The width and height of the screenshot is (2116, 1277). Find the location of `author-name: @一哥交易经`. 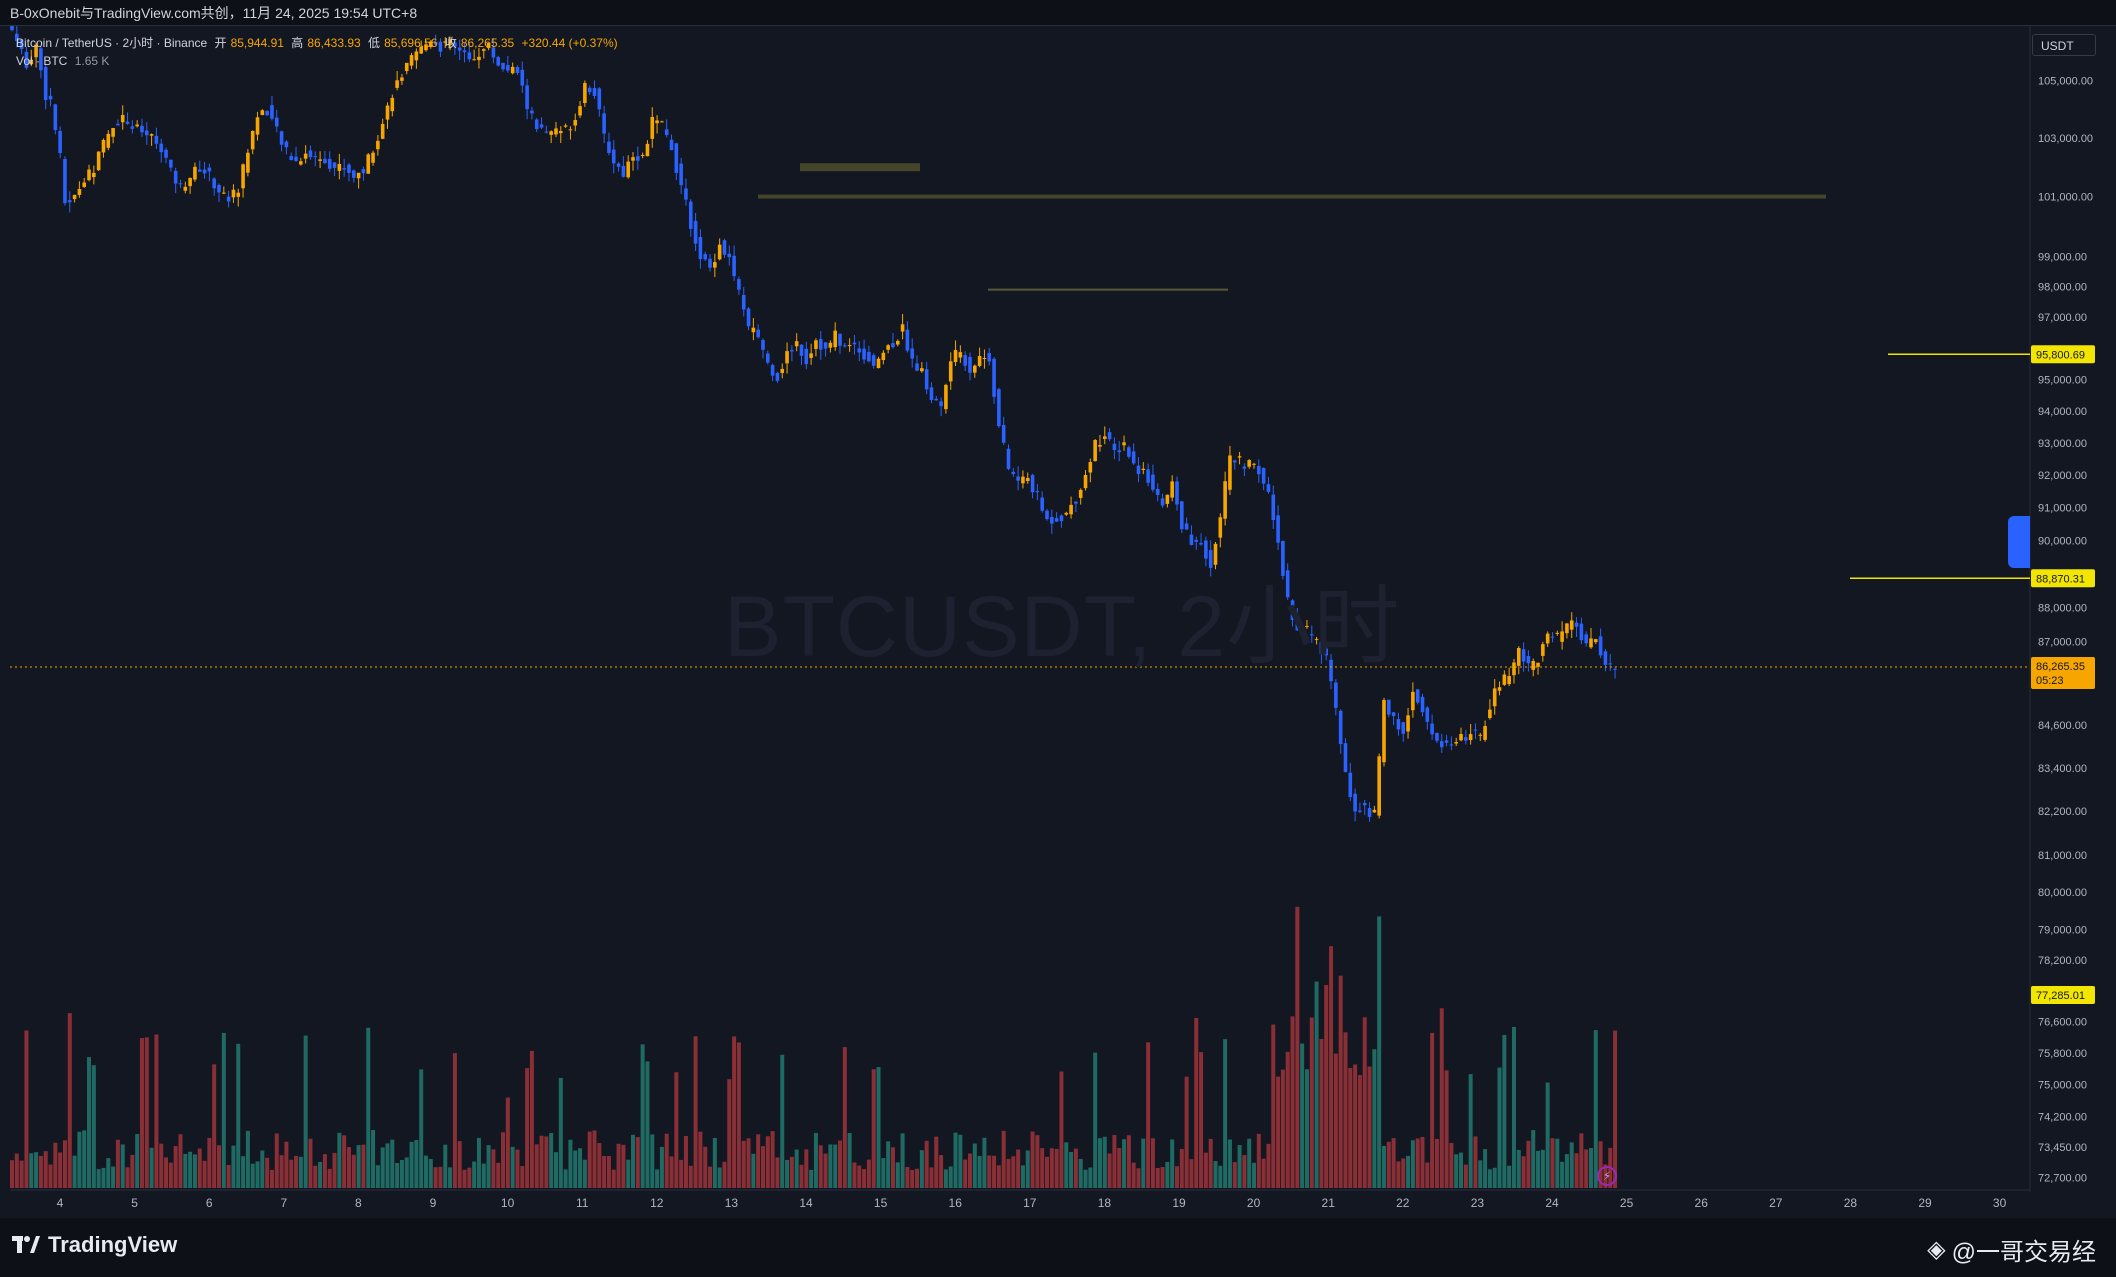

author-name: @一哥交易经 is located at coordinates (2023, 1252).